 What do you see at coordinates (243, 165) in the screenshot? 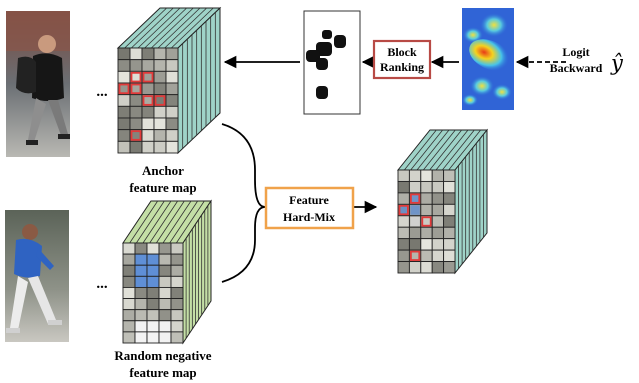
I see `curve-anchor-to-mix` at bounding box center [243, 165].